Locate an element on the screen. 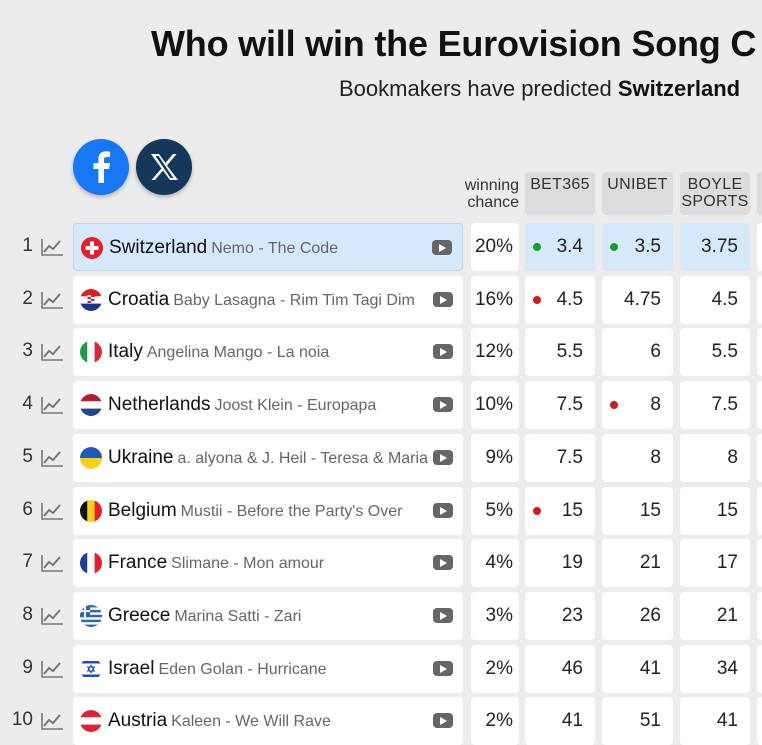  rank-number: 3 is located at coordinates (27, 351).